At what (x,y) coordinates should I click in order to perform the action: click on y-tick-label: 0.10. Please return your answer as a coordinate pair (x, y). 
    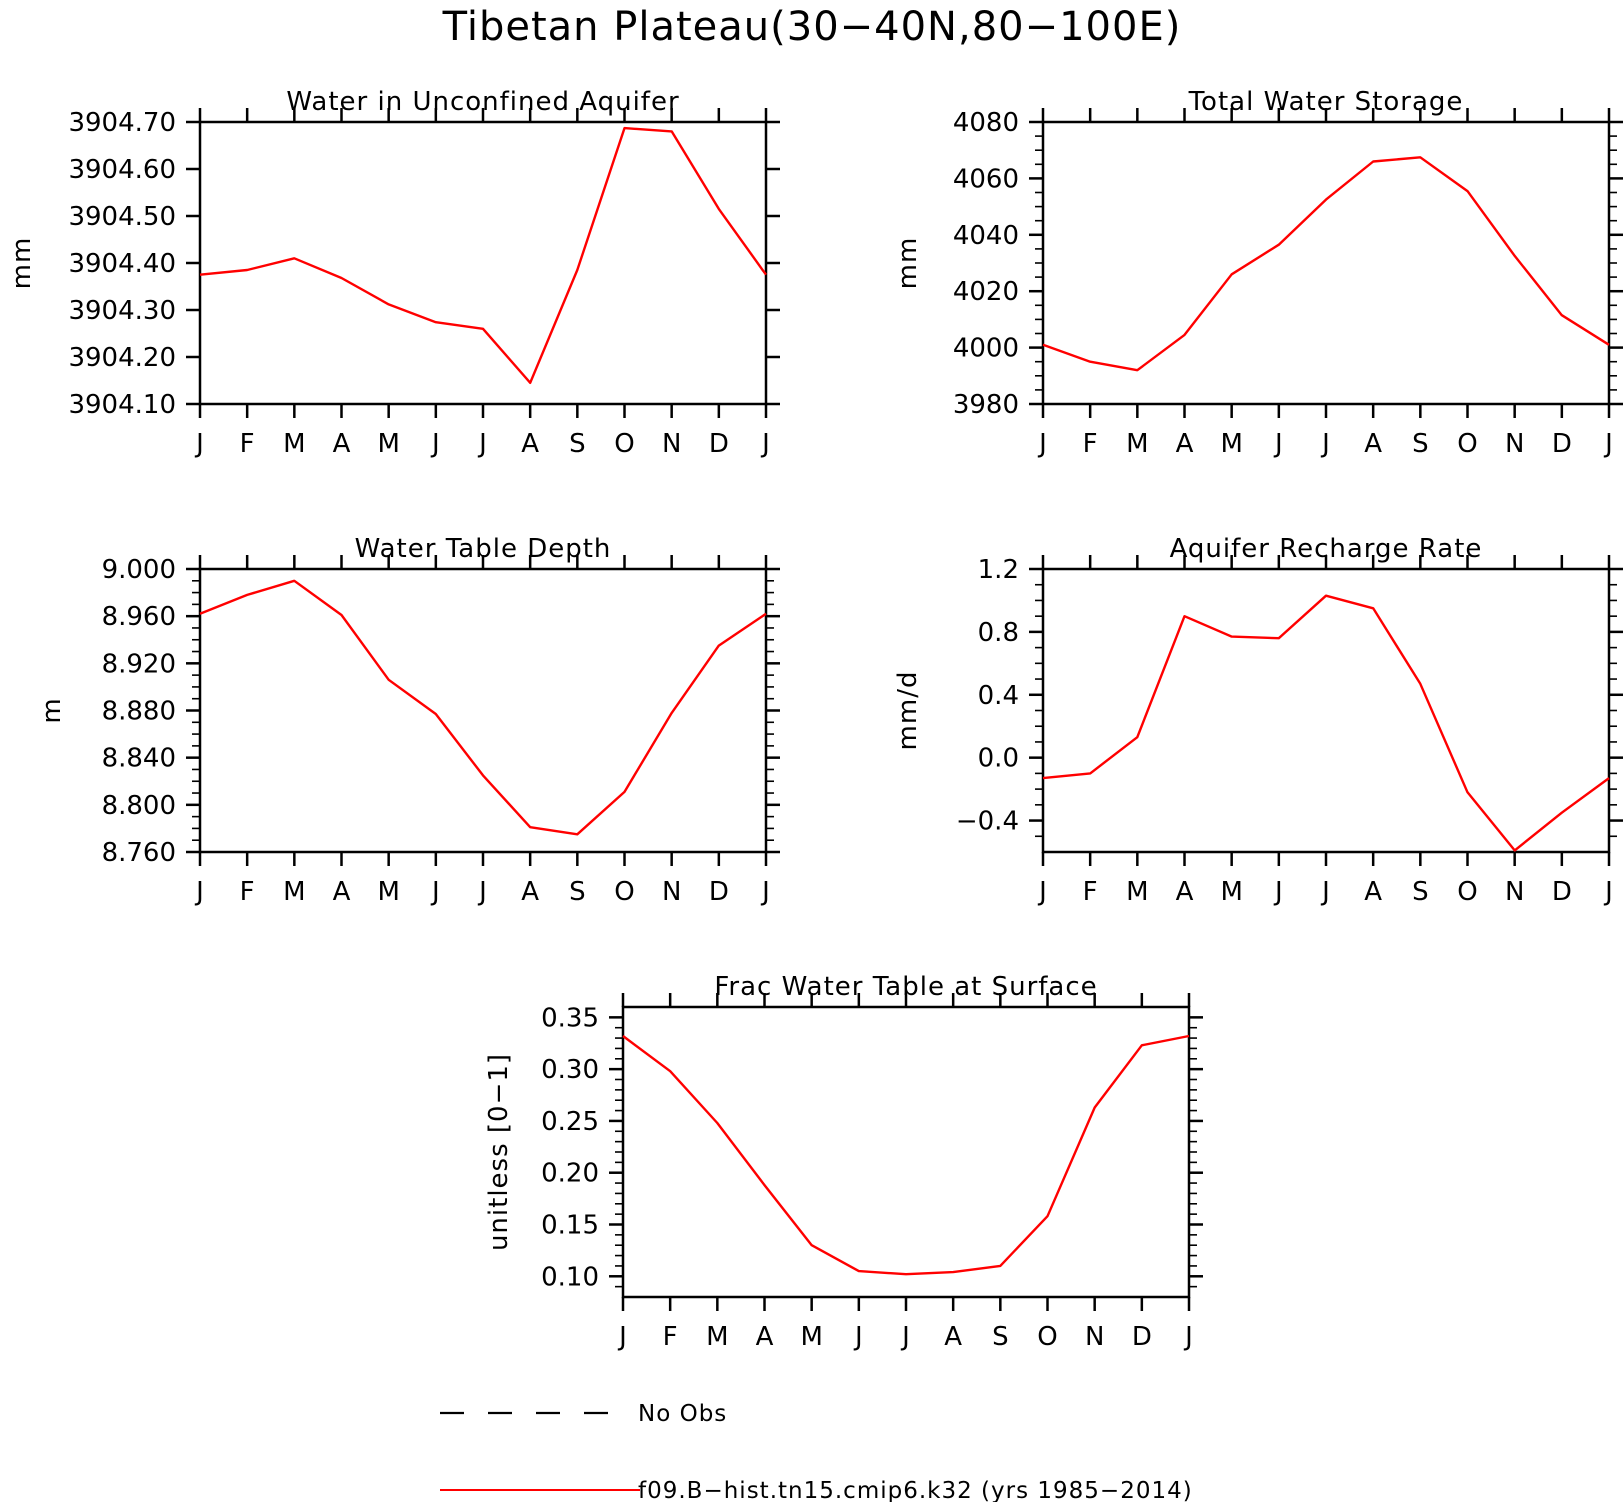
    Looking at the image, I should click on (570, 1277).